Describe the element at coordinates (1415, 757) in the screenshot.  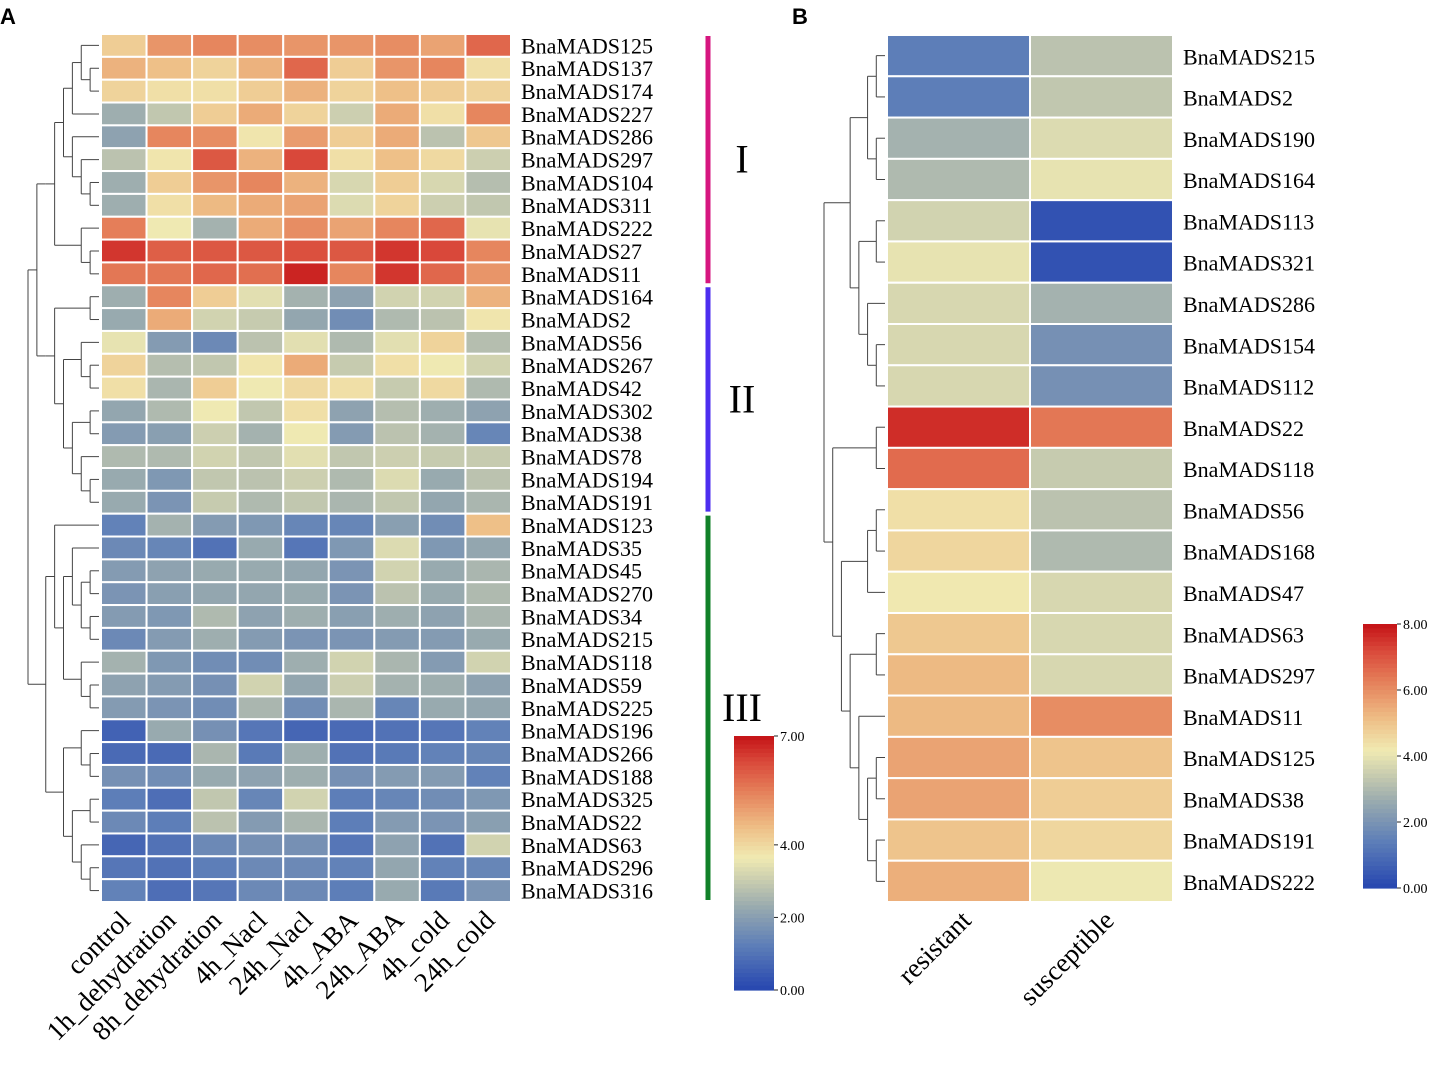
I see `colorbar-tick-label: 4.00` at that location.